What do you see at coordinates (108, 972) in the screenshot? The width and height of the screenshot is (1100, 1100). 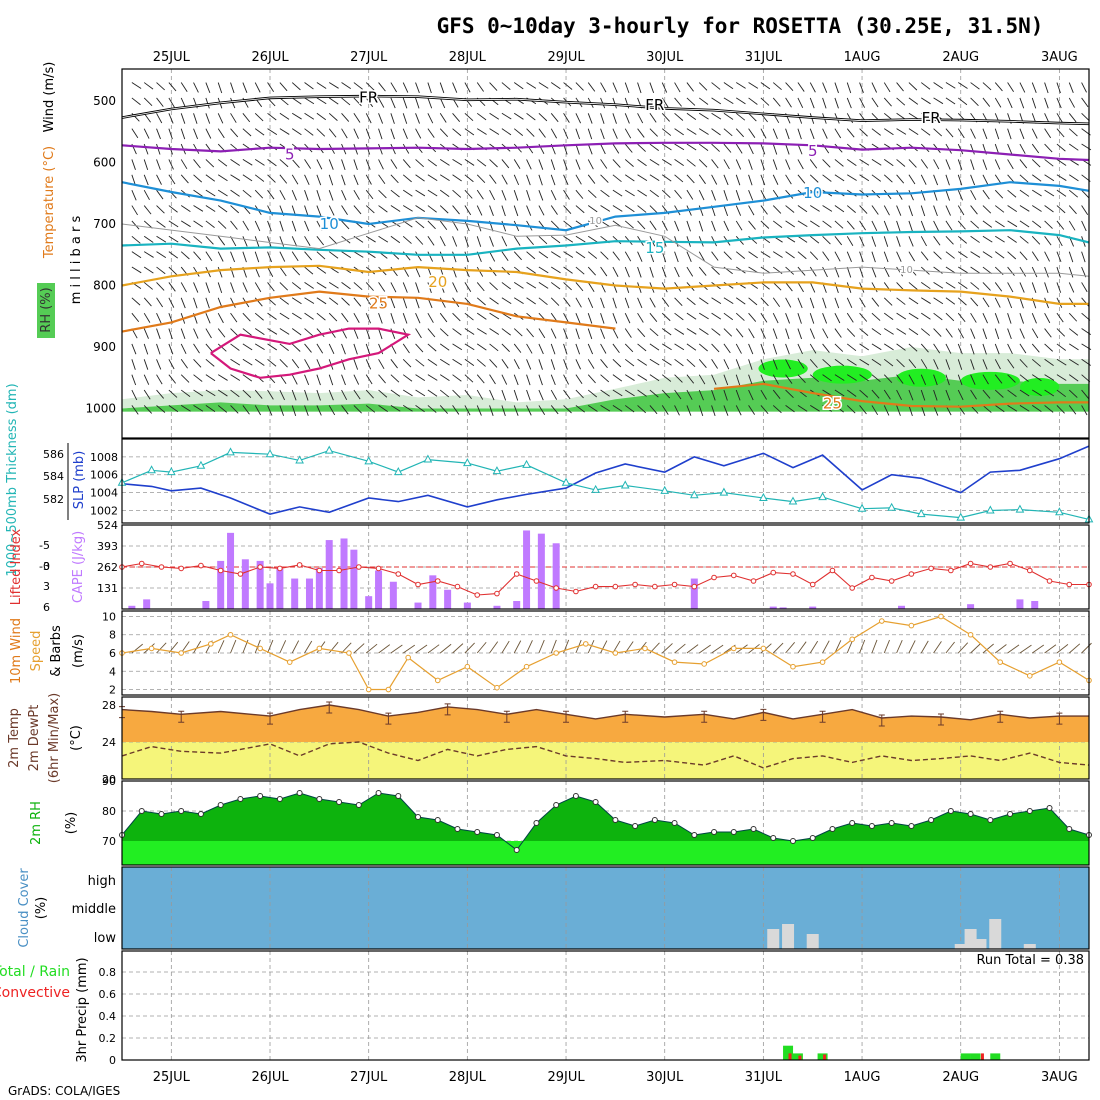 I see `precip-tick: 0.8` at bounding box center [108, 972].